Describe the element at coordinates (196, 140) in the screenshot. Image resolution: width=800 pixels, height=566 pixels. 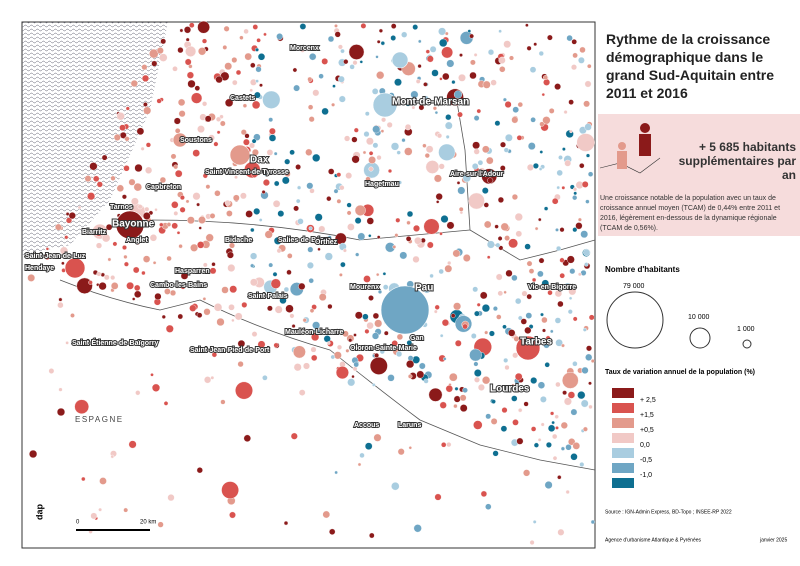
I see `place-label: Soustons` at that location.